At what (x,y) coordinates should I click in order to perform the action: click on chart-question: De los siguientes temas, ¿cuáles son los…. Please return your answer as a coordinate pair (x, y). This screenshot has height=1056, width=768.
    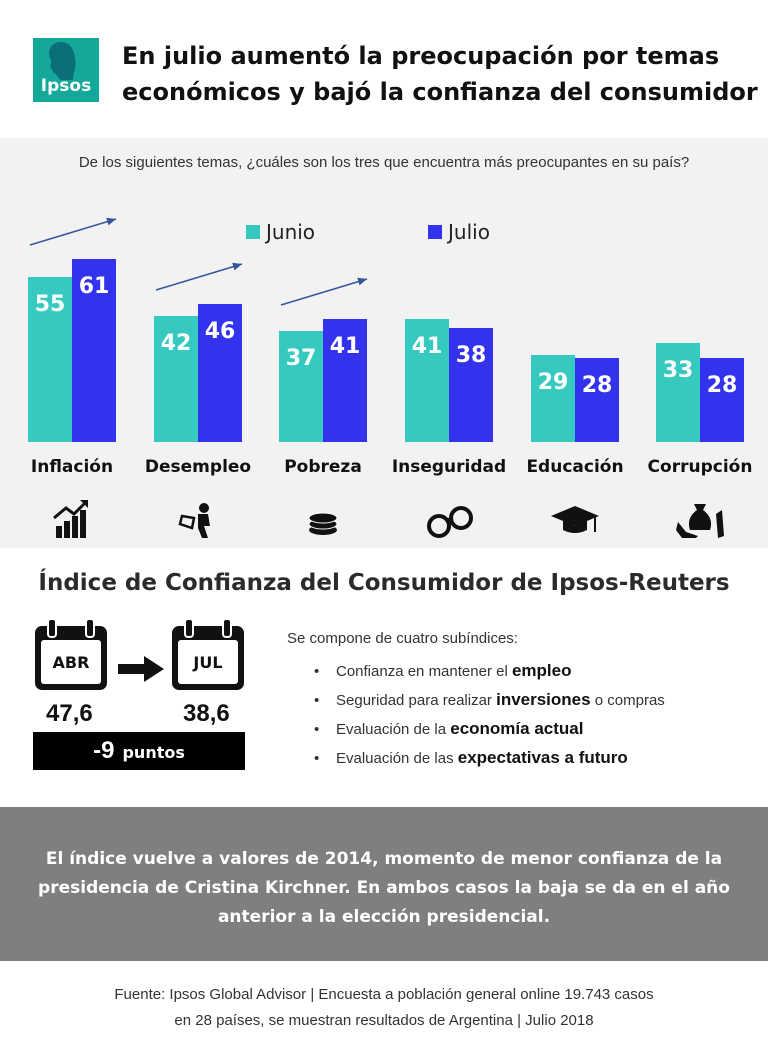
    Looking at the image, I should click on (384, 162).